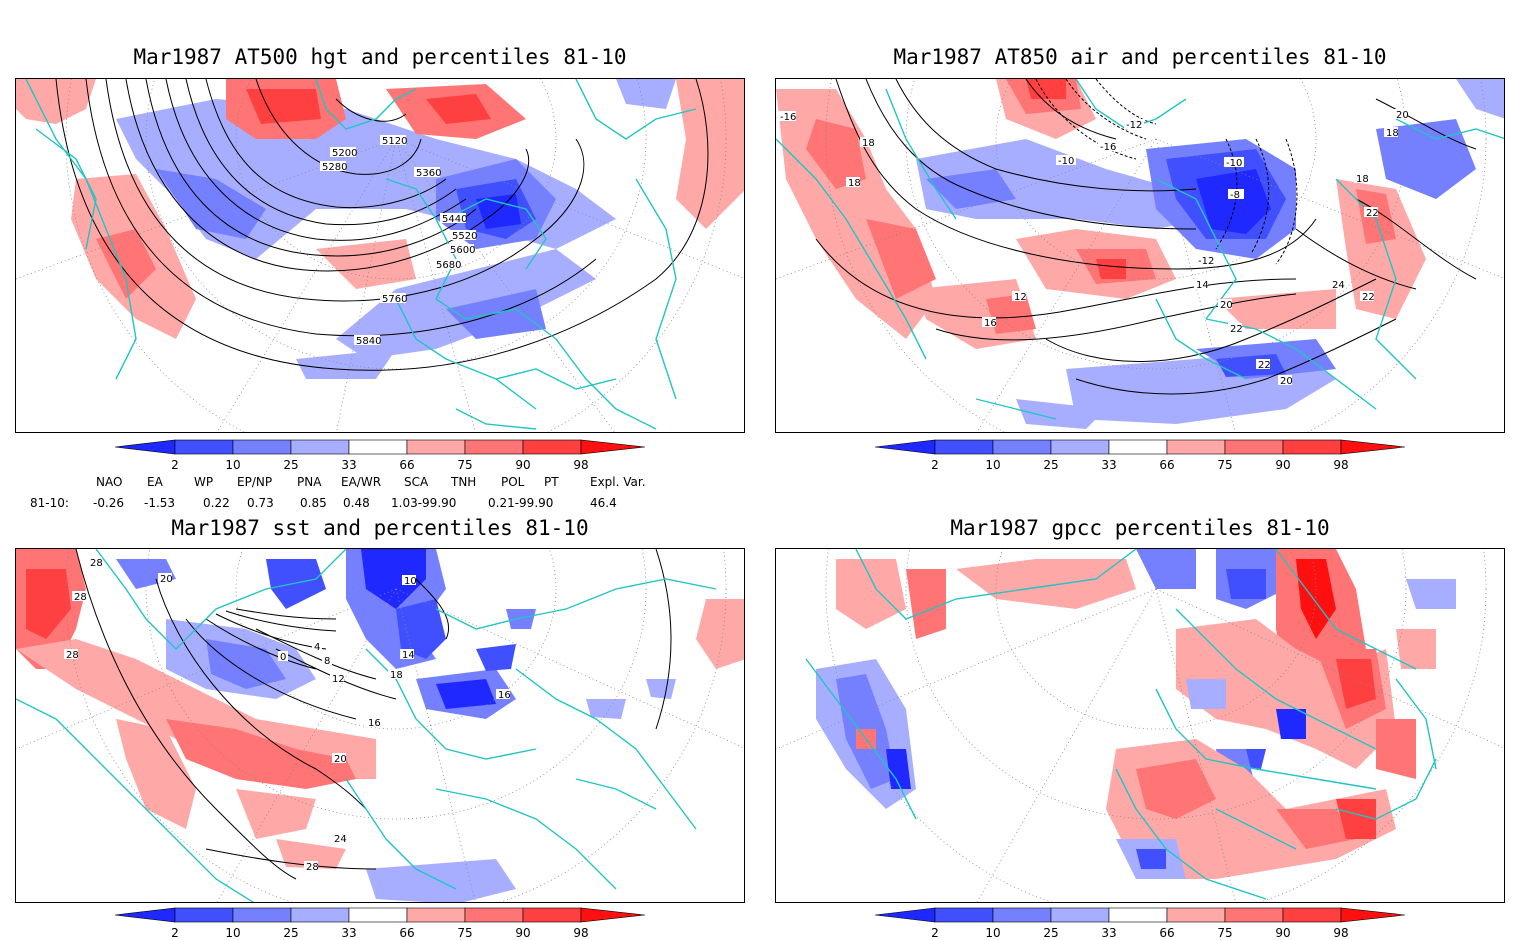 The width and height of the screenshot is (1520, 940). I want to click on colorbar-gpcc: 2 10 25 33 66 75 90 98, so click(1140, 923).